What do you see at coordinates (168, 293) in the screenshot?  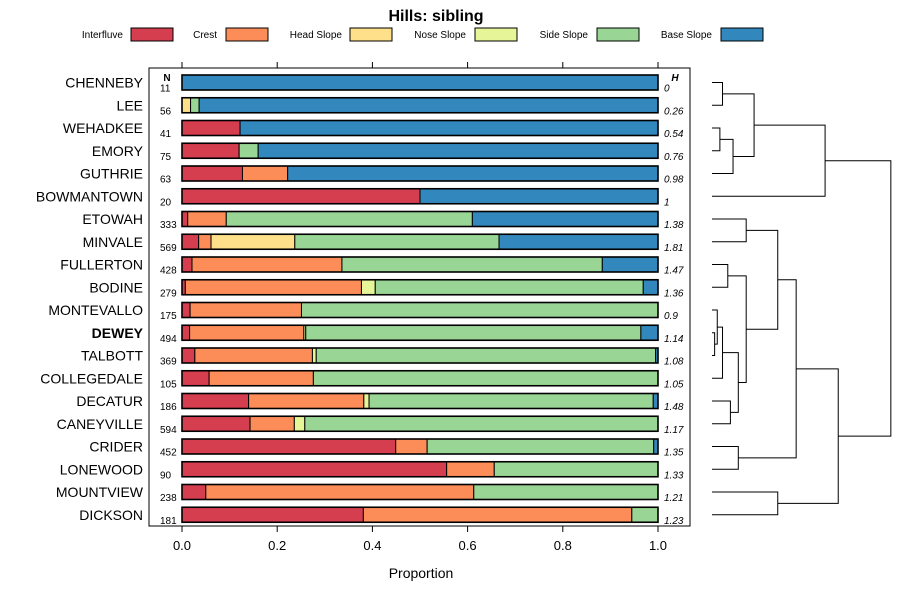 I see `n-label-9: 279` at bounding box center [168, 293].